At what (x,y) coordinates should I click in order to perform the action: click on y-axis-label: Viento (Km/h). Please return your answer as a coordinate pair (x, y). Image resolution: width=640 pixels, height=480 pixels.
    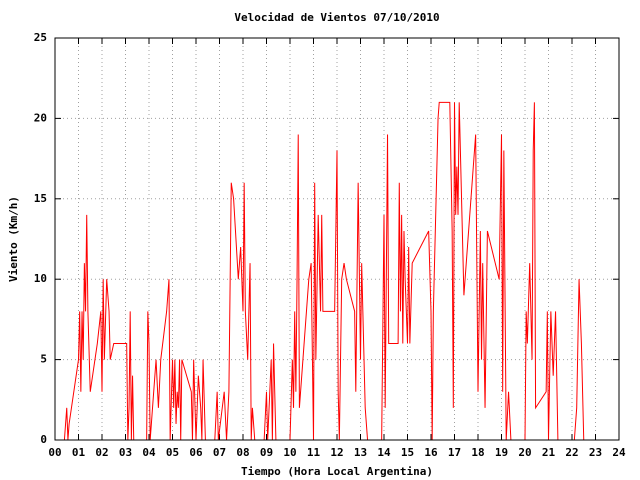
    Looking at the image, I should click on (13, 239).